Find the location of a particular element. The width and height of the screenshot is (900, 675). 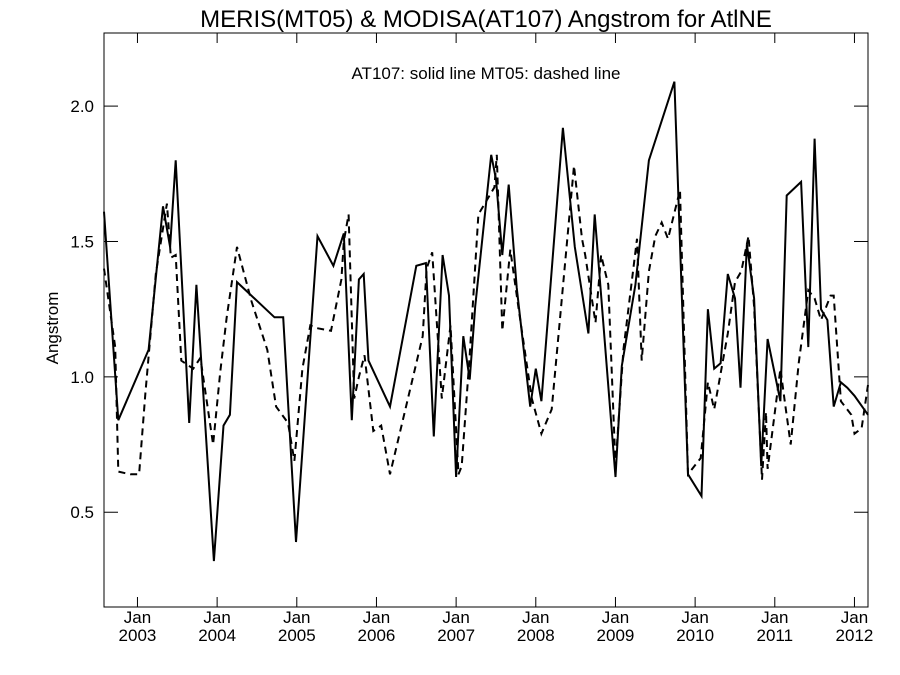

y-tick-label: 0.5 is located at coordinates (82, 512).